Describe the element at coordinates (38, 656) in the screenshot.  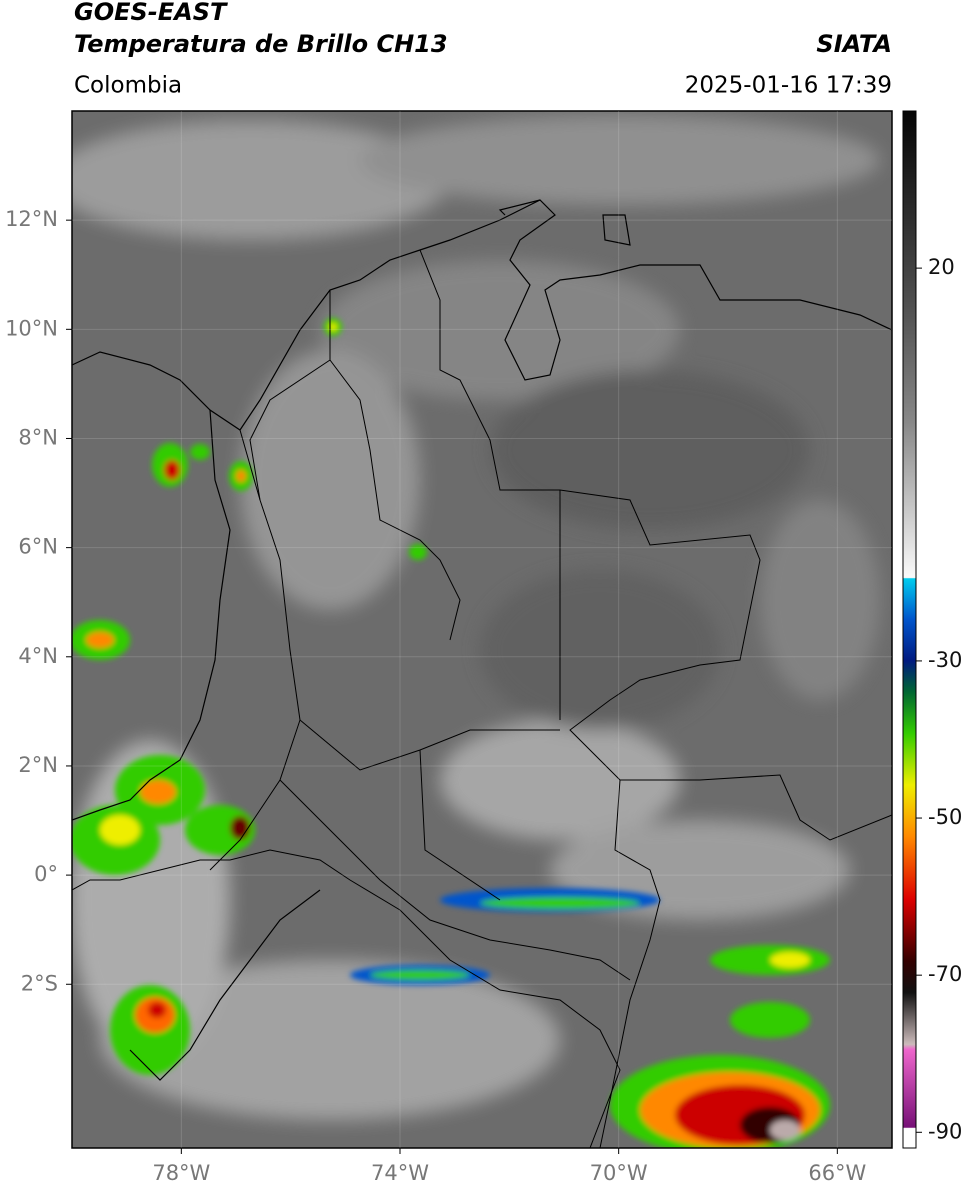
I see `y-tick-label: 4°N` at that location.